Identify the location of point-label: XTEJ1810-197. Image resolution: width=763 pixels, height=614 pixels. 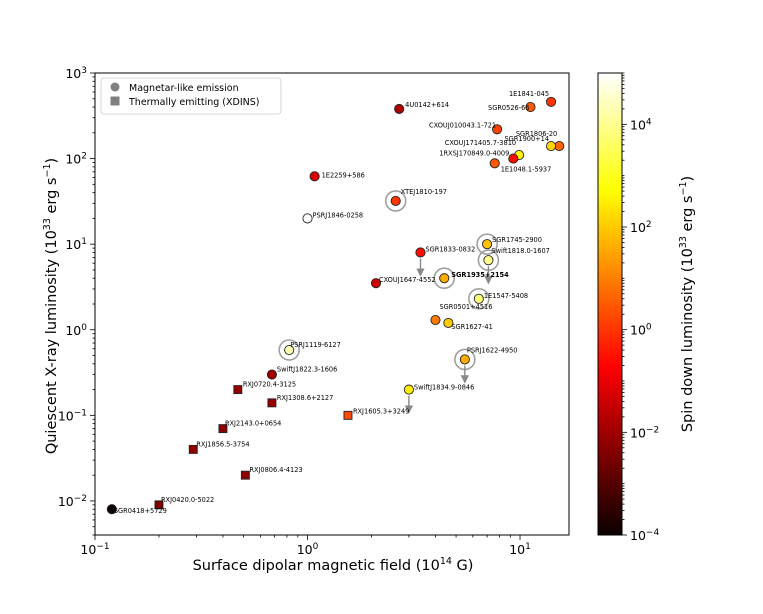
(424, 192).